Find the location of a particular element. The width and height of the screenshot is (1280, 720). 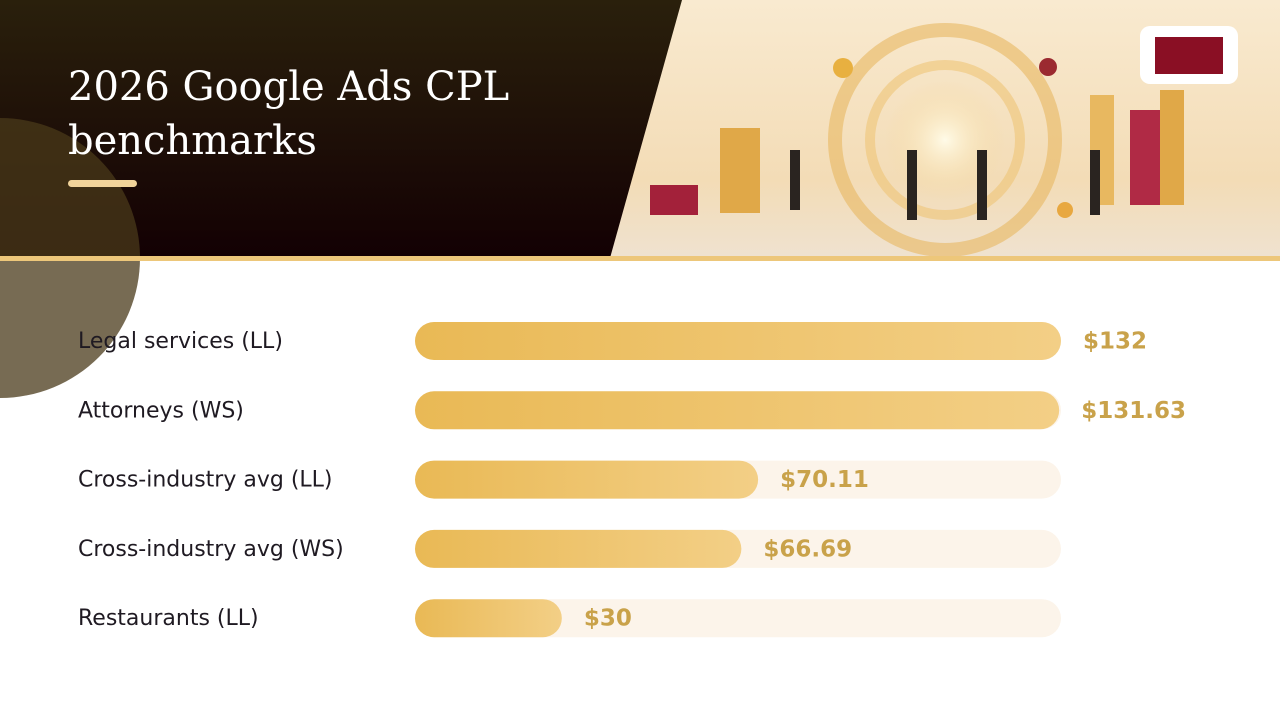

header-rule is located at coordinates (640, 258).